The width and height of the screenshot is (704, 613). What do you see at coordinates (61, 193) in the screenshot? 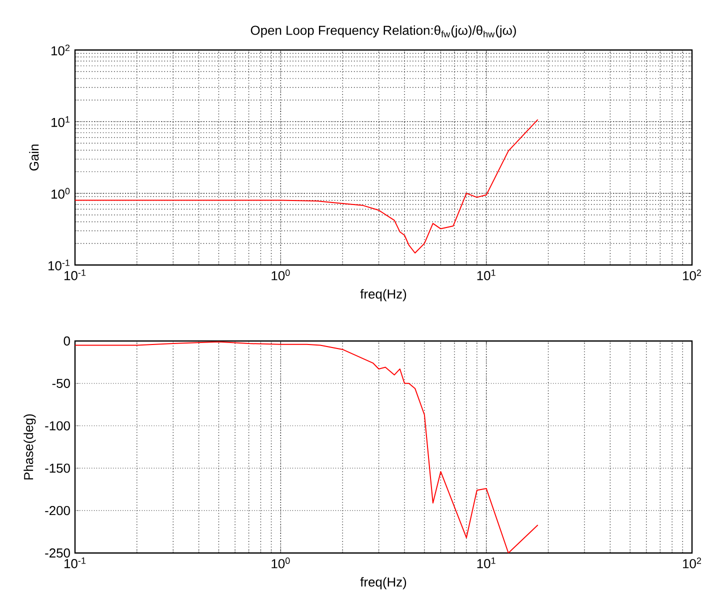
I see `y-tick-label: 10$^{0}$` at bounding box center [61, 193].